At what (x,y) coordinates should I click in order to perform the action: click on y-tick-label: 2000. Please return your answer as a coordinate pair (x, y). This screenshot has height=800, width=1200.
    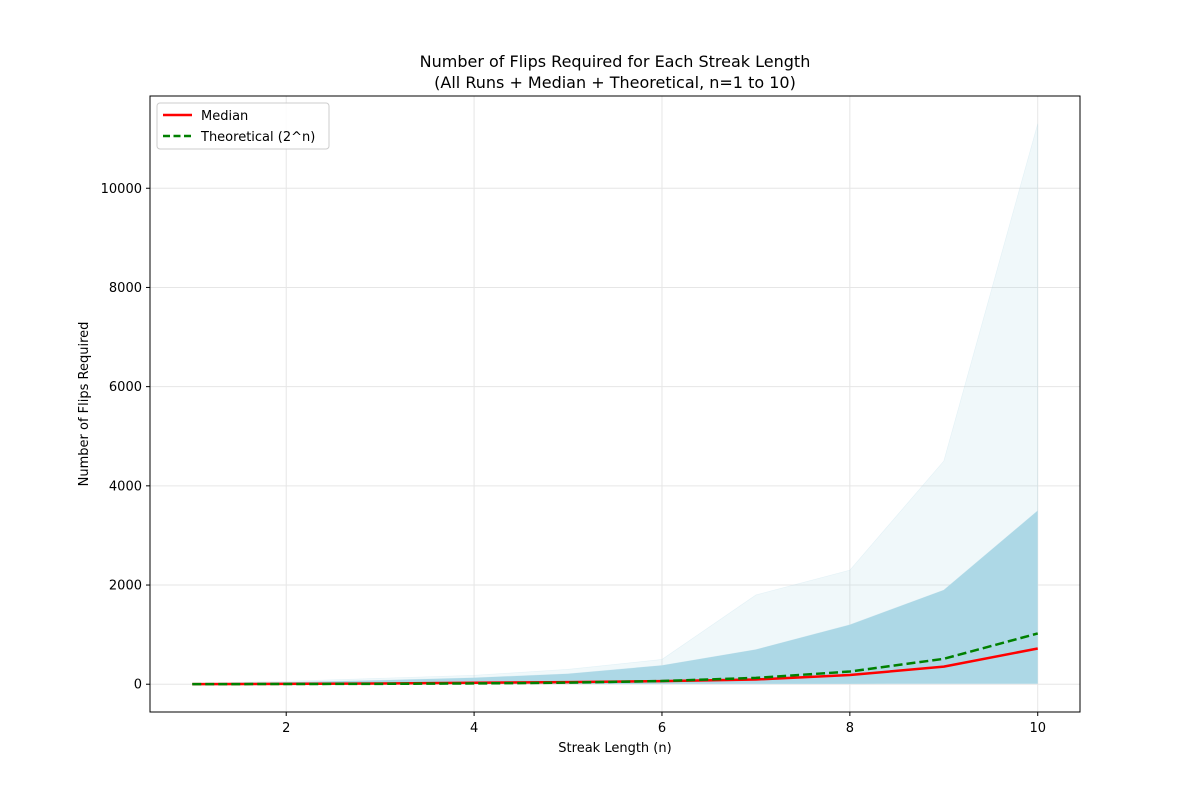
    Looking at the image, I should click on (125, 586).